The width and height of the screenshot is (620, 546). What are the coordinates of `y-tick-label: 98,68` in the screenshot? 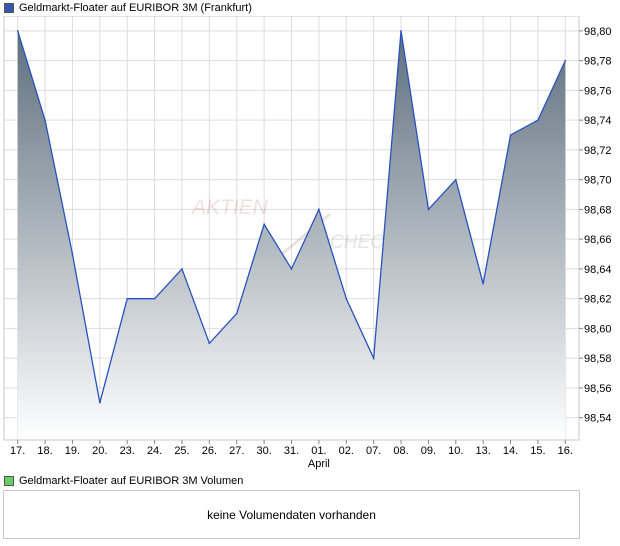 It's located at (598, 210).